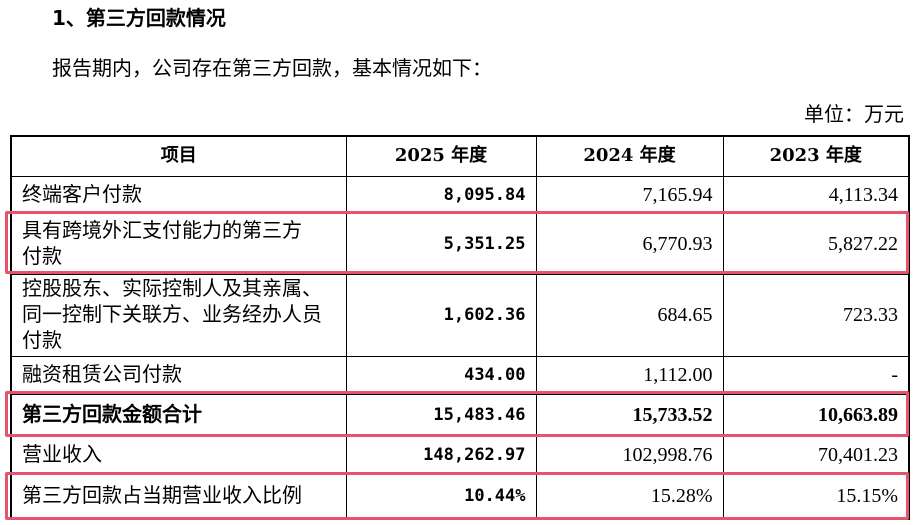 The image size is (920, 525). Describe the element at coordinates (816, 375) in the screenshot. I see `value-cell: -` at that location.